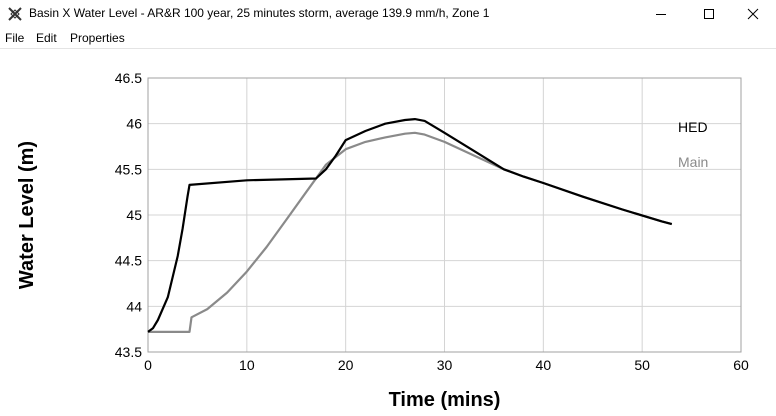 The width and height of the screenshot is (776, 416). Describe the element at coordinates (544, 365) in the screenshot. I see `x-tick-label: 40` at that location.